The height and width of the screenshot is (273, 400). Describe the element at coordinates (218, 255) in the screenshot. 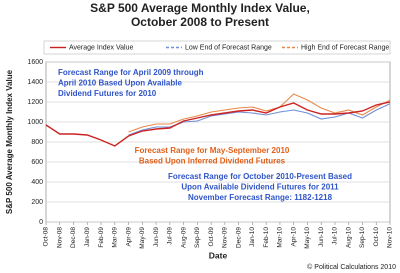

I see `x-axis-label: Date` at that location.